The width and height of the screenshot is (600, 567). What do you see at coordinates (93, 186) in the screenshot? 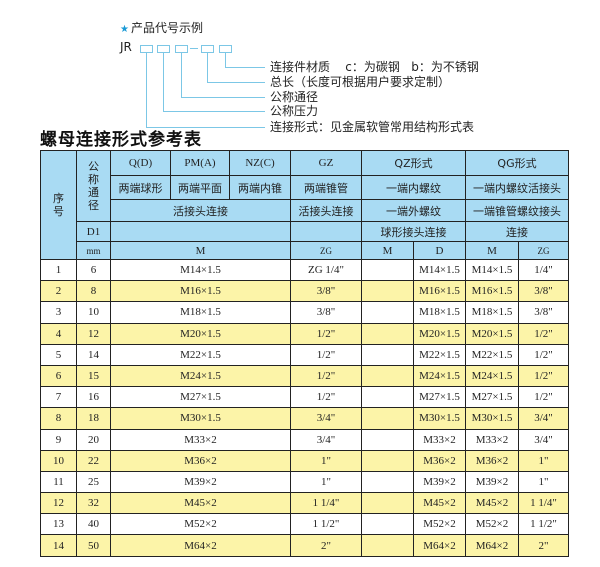
I see `header-dn: 公称通径` at bounding box center [93, 186].